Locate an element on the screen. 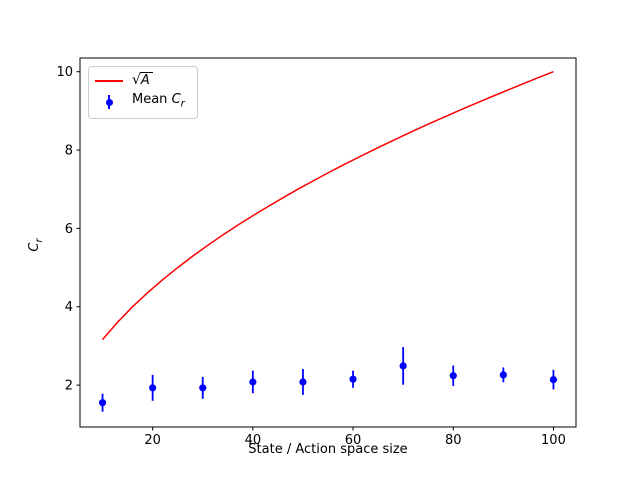 The width and height of the screenshot is (640, 480). legend-symbol-c: C is located at coordinates (176, 99).